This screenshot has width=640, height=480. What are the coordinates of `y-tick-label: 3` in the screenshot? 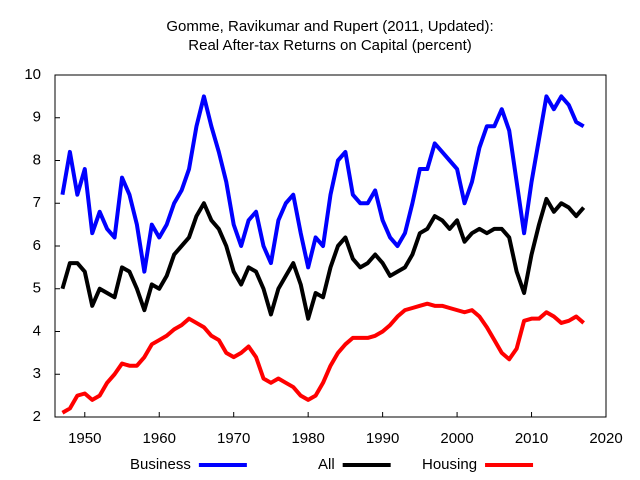 It's located at (37, 373).